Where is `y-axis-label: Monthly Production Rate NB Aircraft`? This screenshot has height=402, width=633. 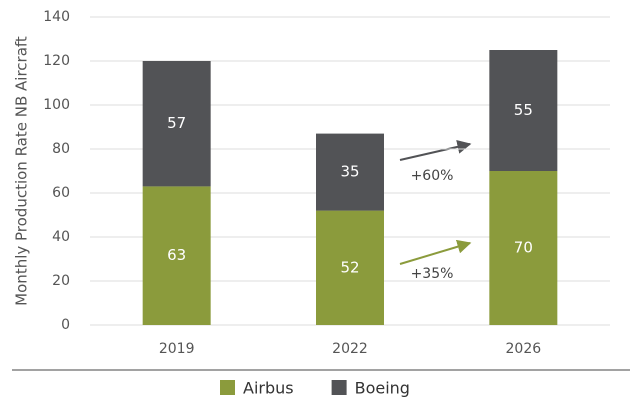
y-axis-label: Monthly Production Rate NB Aircraft is located at coordinates (22, 171).